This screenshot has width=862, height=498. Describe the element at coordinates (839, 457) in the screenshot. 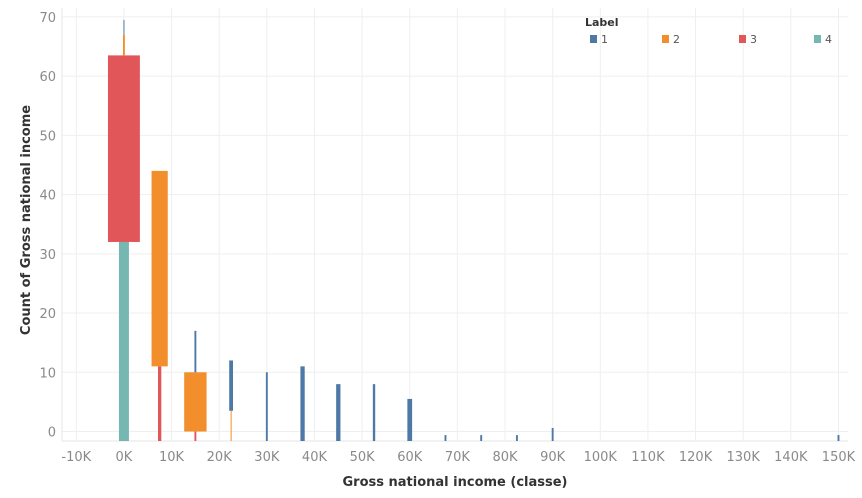

I see `x-tick-label: 150K` at that location.